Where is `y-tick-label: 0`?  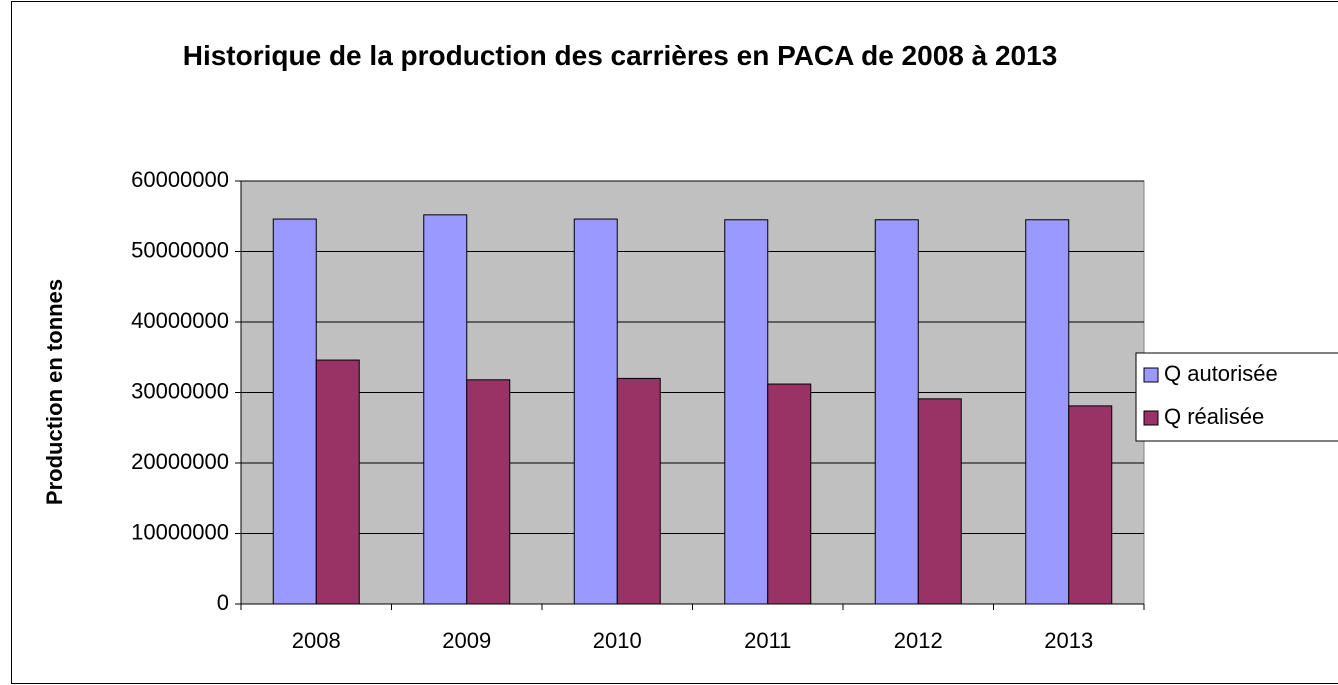 y-tick-label: 0 is located at coordinates (223, 602).